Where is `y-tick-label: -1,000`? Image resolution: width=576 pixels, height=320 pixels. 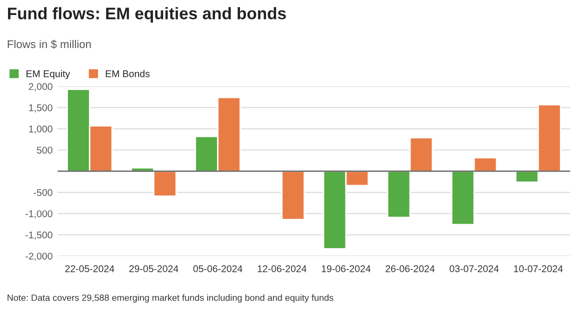 y-tick-label: -1,000 is located at coordinates (39, 214).